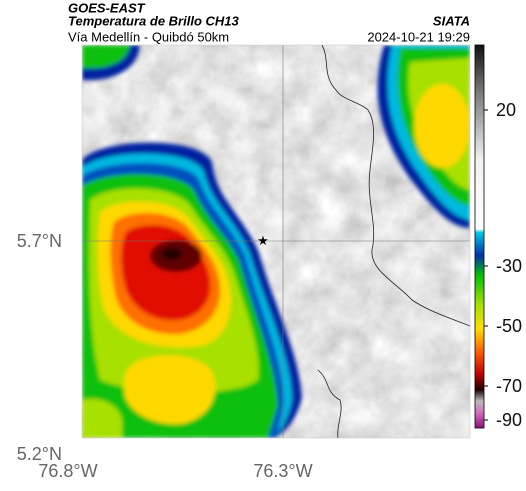 The height and width of the screenshot is (491, 526). Describe the element at coordinates (107, 7) in the screenshot. I see `title: GOES-EAST` at that location.